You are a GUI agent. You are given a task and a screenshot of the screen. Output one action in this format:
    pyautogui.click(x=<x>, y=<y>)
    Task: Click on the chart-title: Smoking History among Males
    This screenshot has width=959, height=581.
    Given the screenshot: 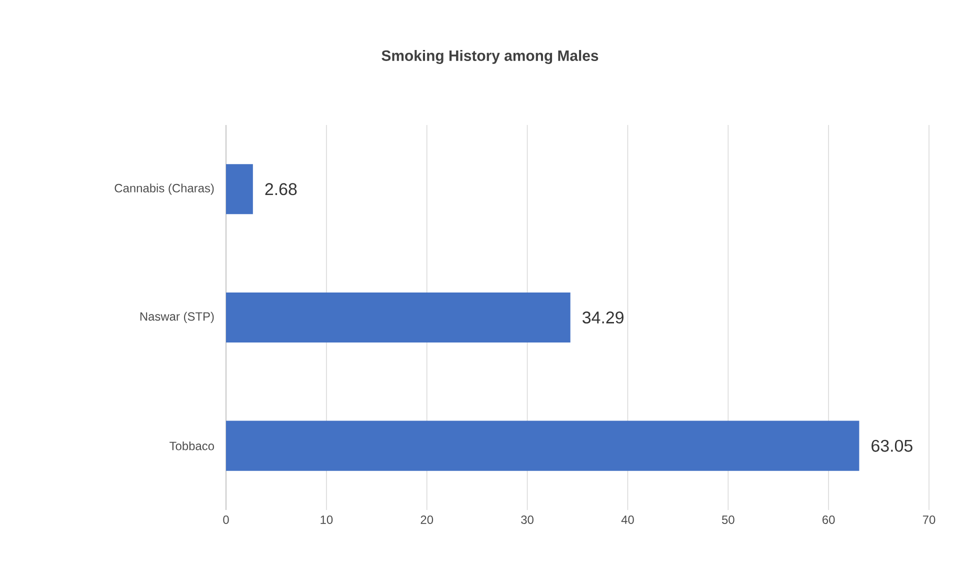 What is the action you would take?
    pyautogui.click(x=490, y=57)
    